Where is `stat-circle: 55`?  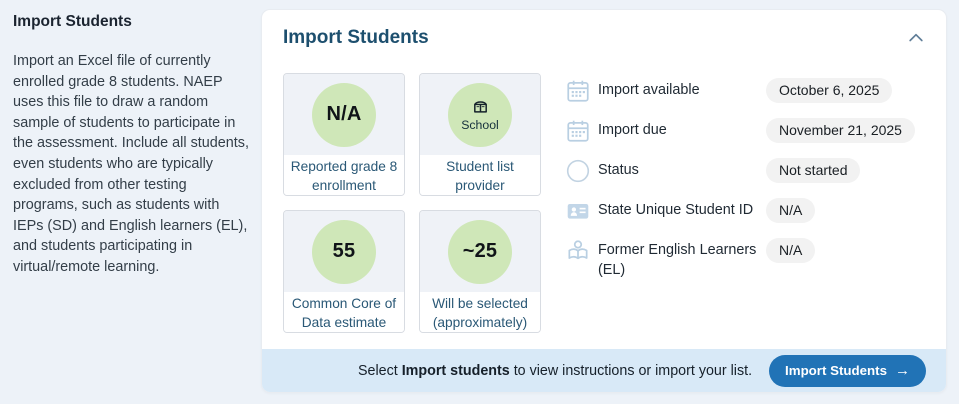 stat-circle: 55 is located at coordinates (344, 251).